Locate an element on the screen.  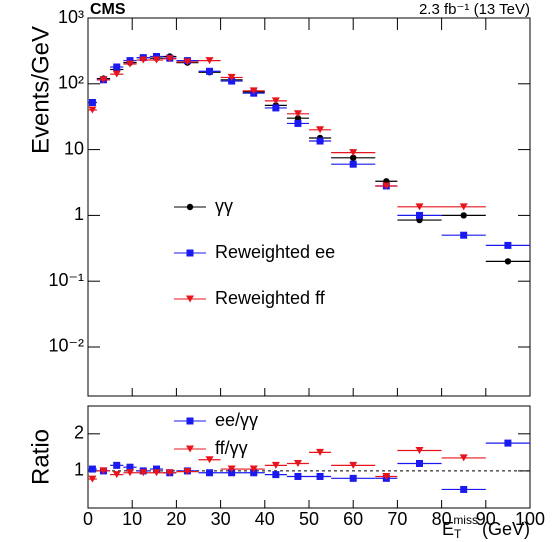
legend-label: γγ is located at coordinates (224, 206).